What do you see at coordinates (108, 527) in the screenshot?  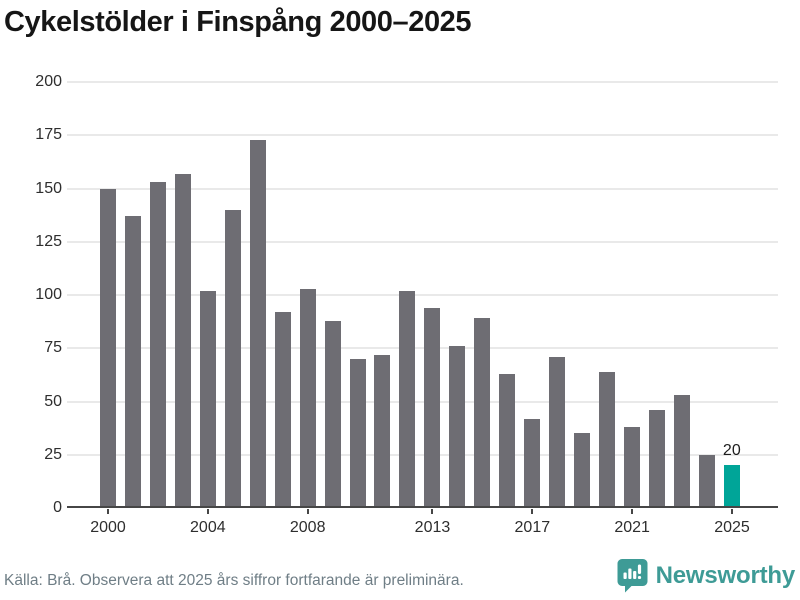 I see `x-tick-label-2000: 2000` at bounding box center [108, 527].